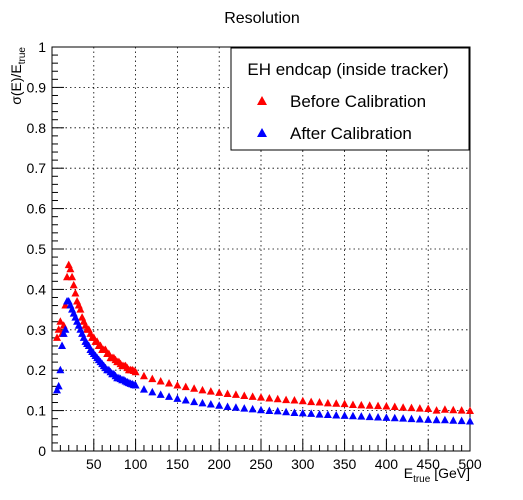 This screenshot has height=500, width=523. Describe the element at coordinates (262, 100) in the screenshot. I see `legend-marker-before` at that location.